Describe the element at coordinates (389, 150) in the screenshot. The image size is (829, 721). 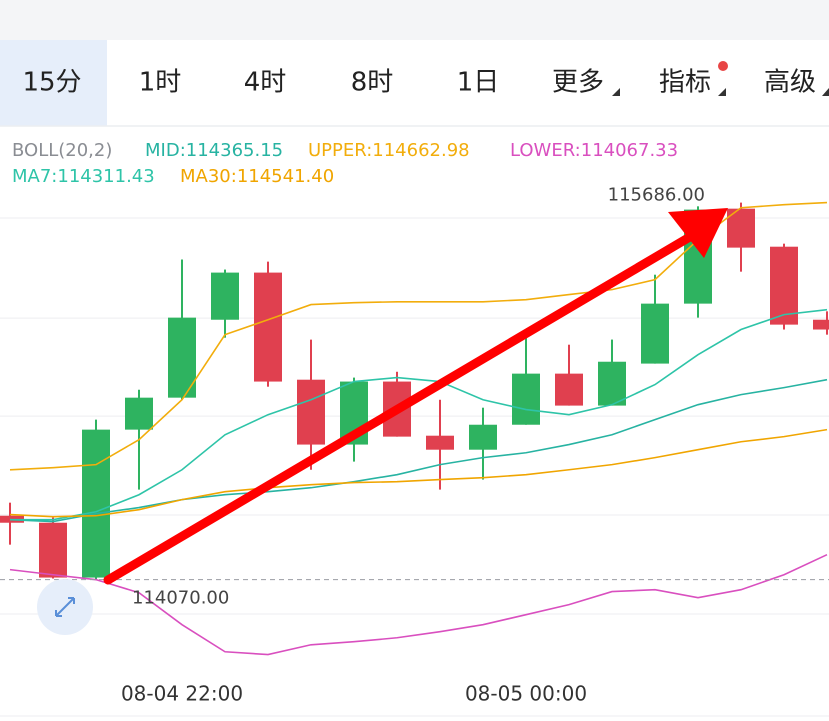
I see `legend-entry: UPPER:114662.98` at that location.